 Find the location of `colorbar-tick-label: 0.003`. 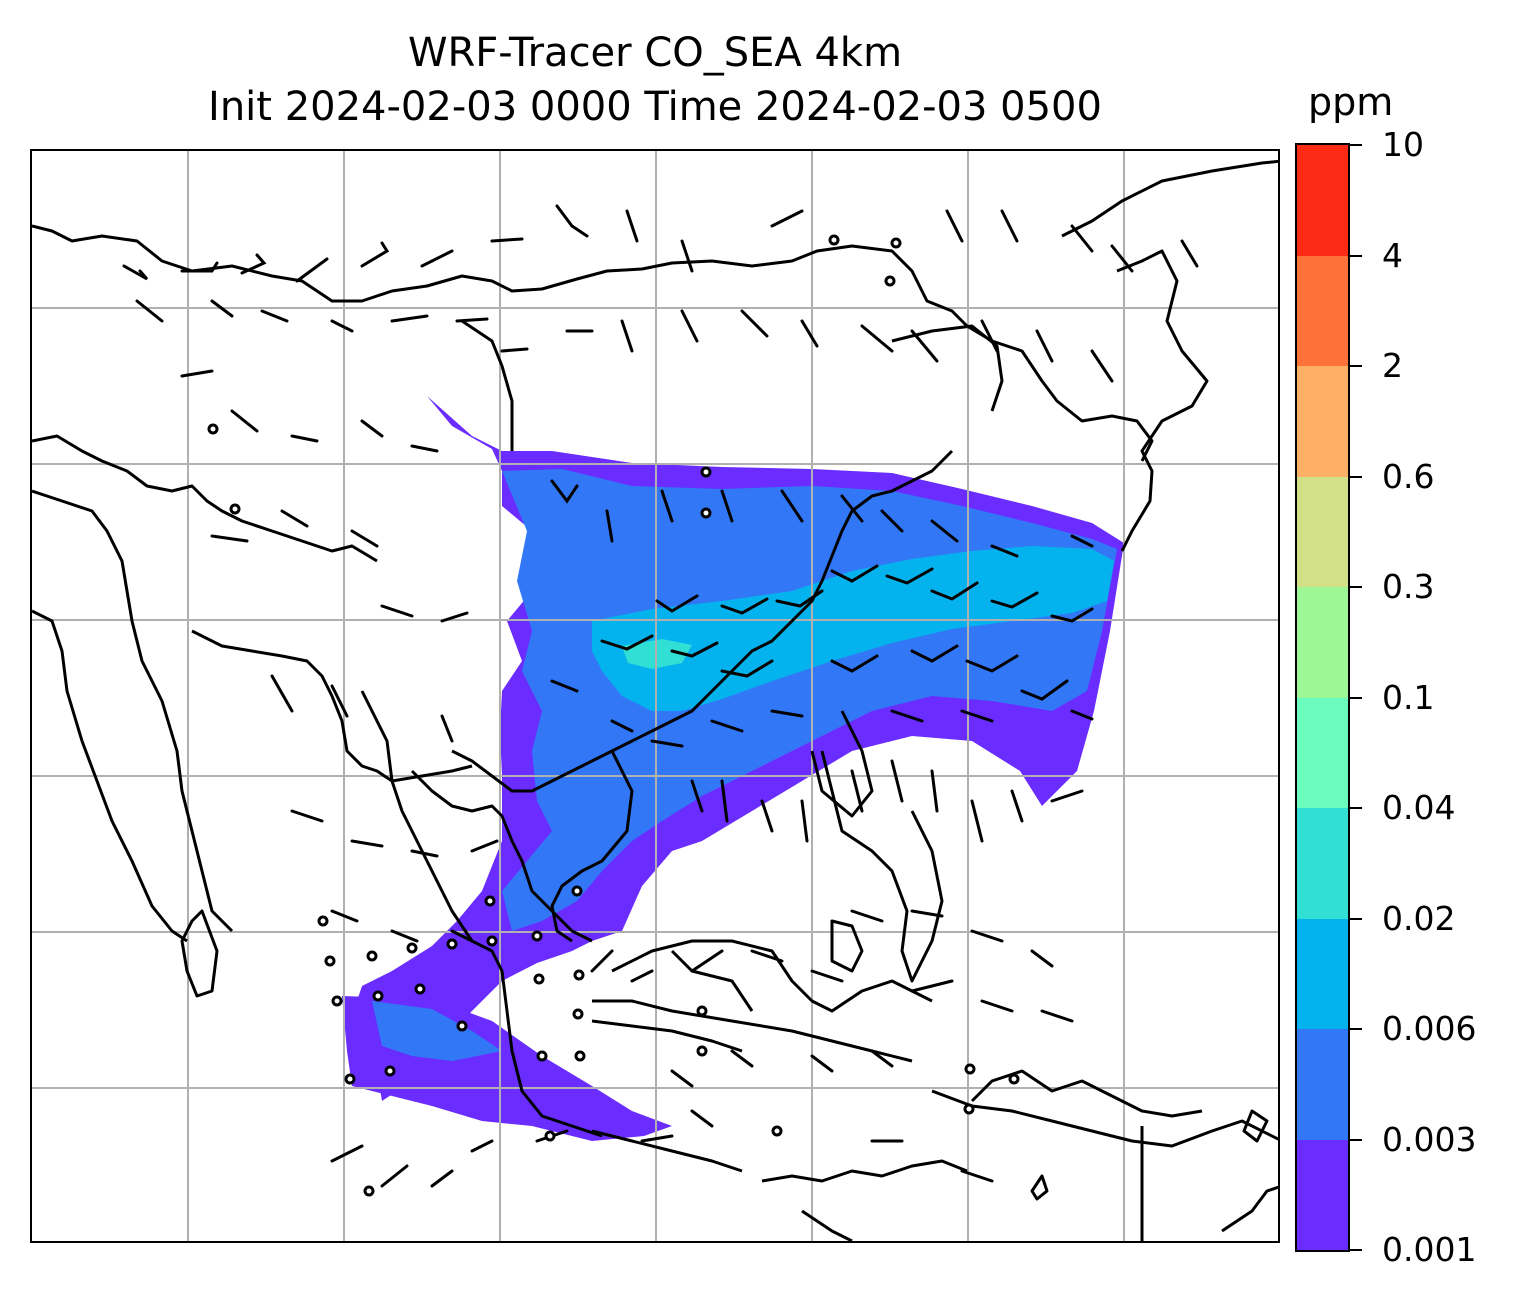

colorbar-tick-label: 0.003 is located at coordinates (1429, 1139).